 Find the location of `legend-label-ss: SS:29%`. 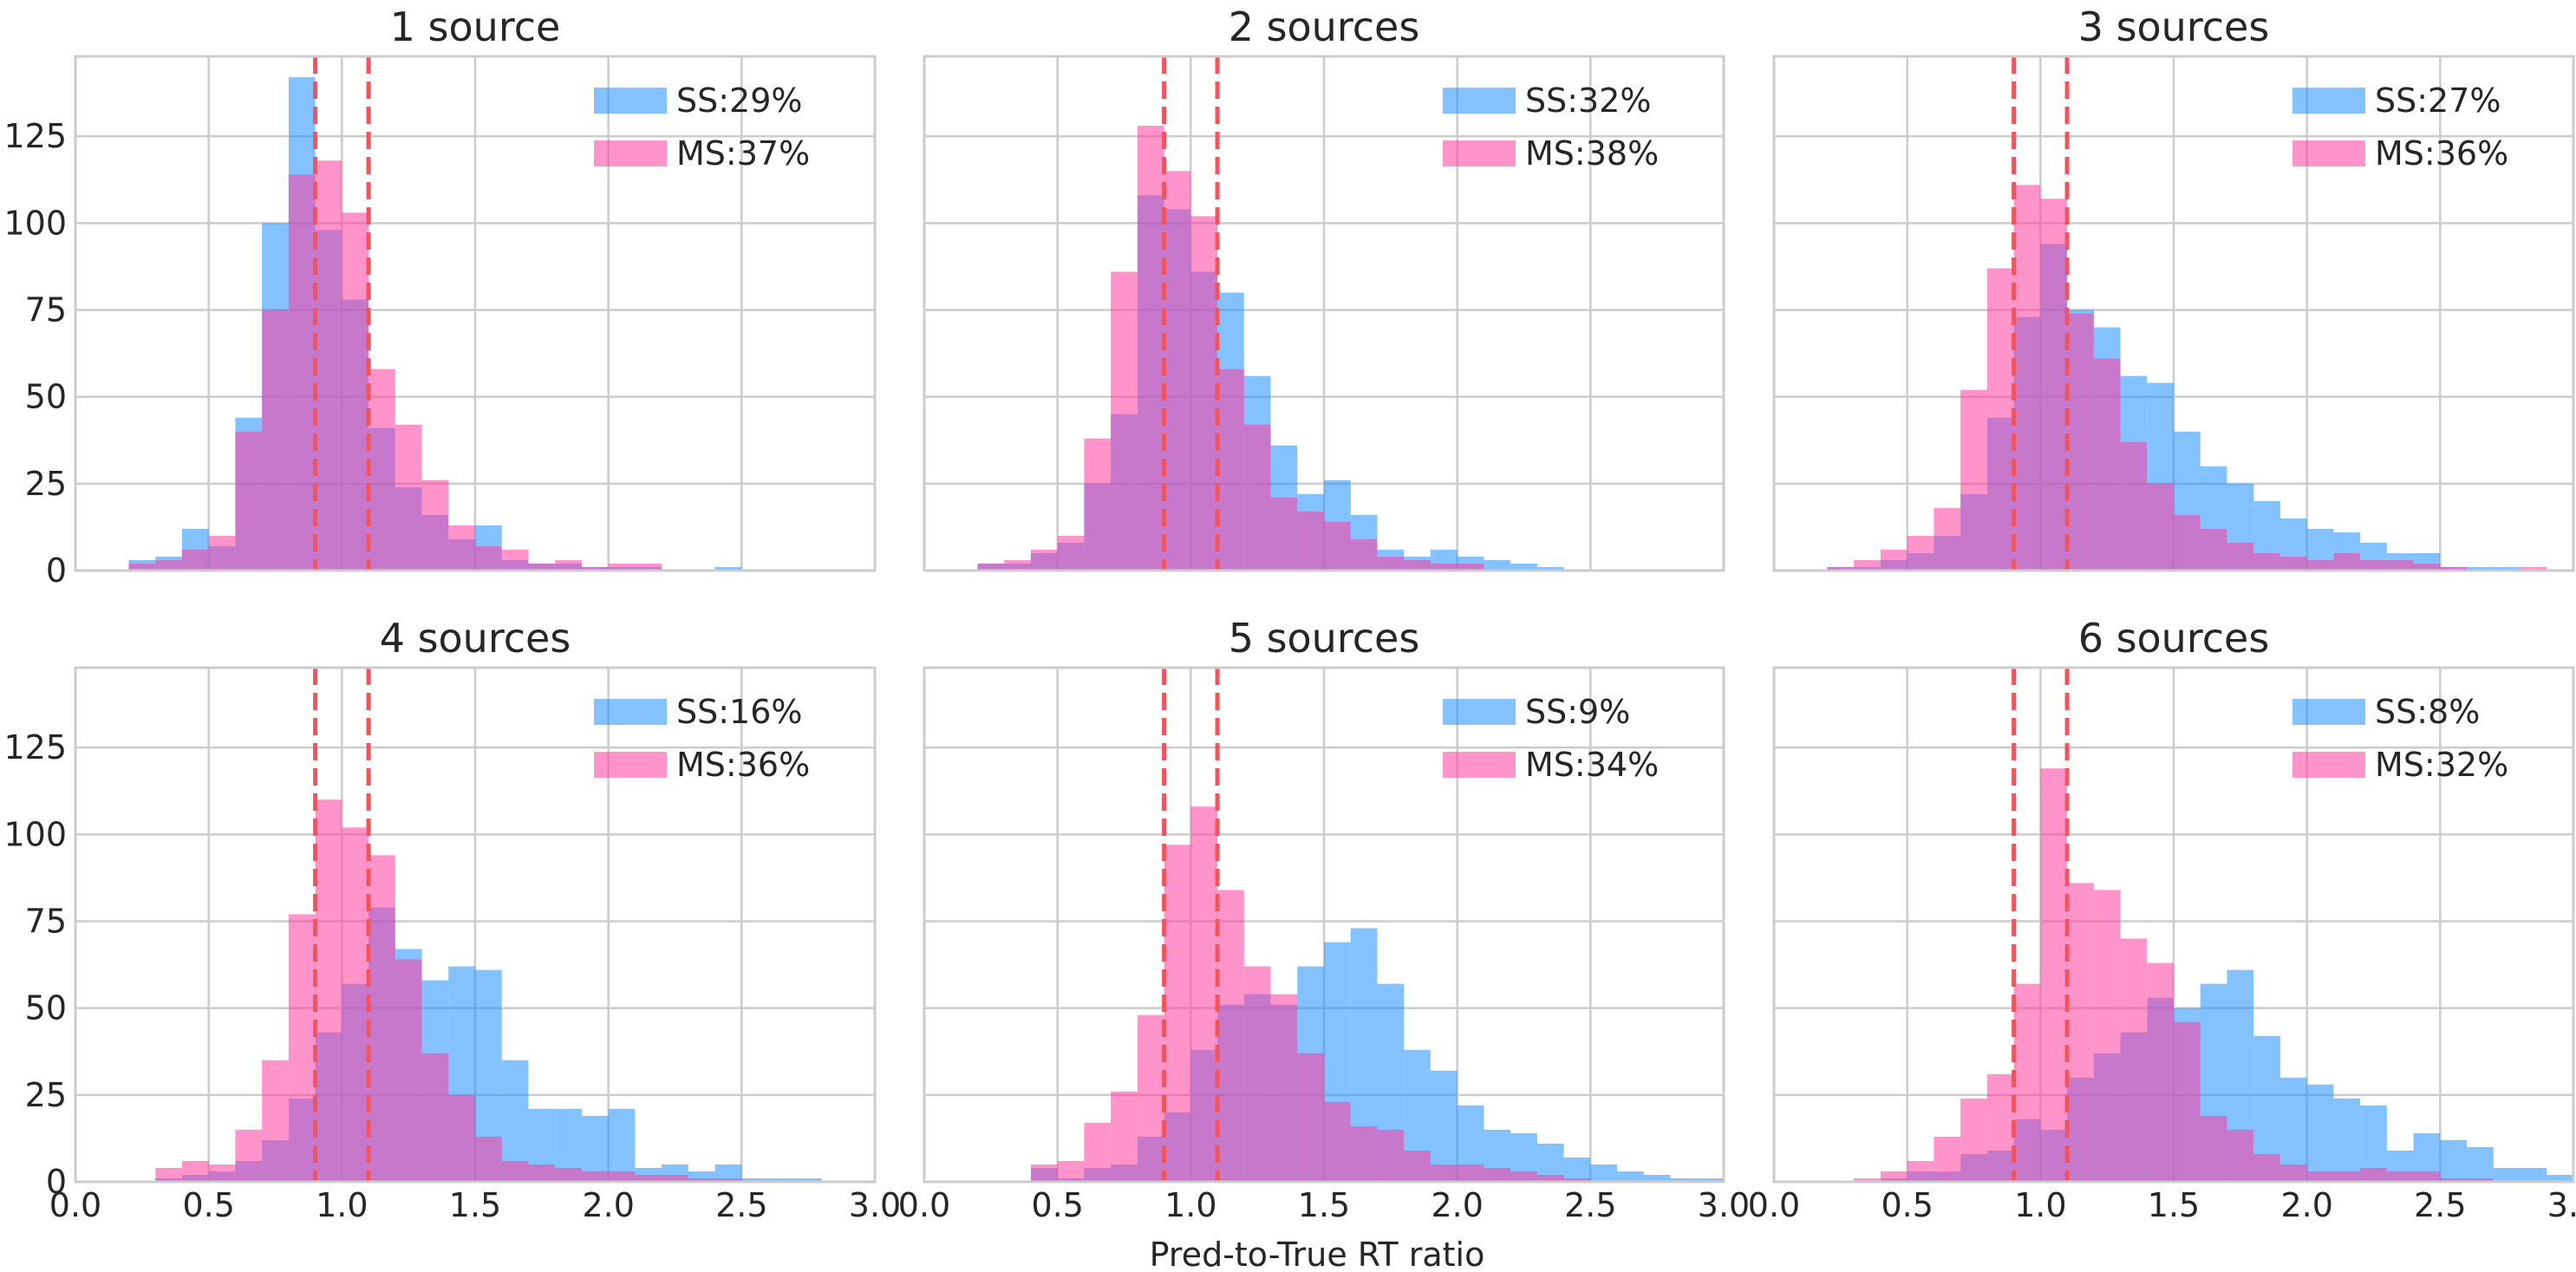

legend-label-ss: SS:29% is located at coordinates (740, 101).